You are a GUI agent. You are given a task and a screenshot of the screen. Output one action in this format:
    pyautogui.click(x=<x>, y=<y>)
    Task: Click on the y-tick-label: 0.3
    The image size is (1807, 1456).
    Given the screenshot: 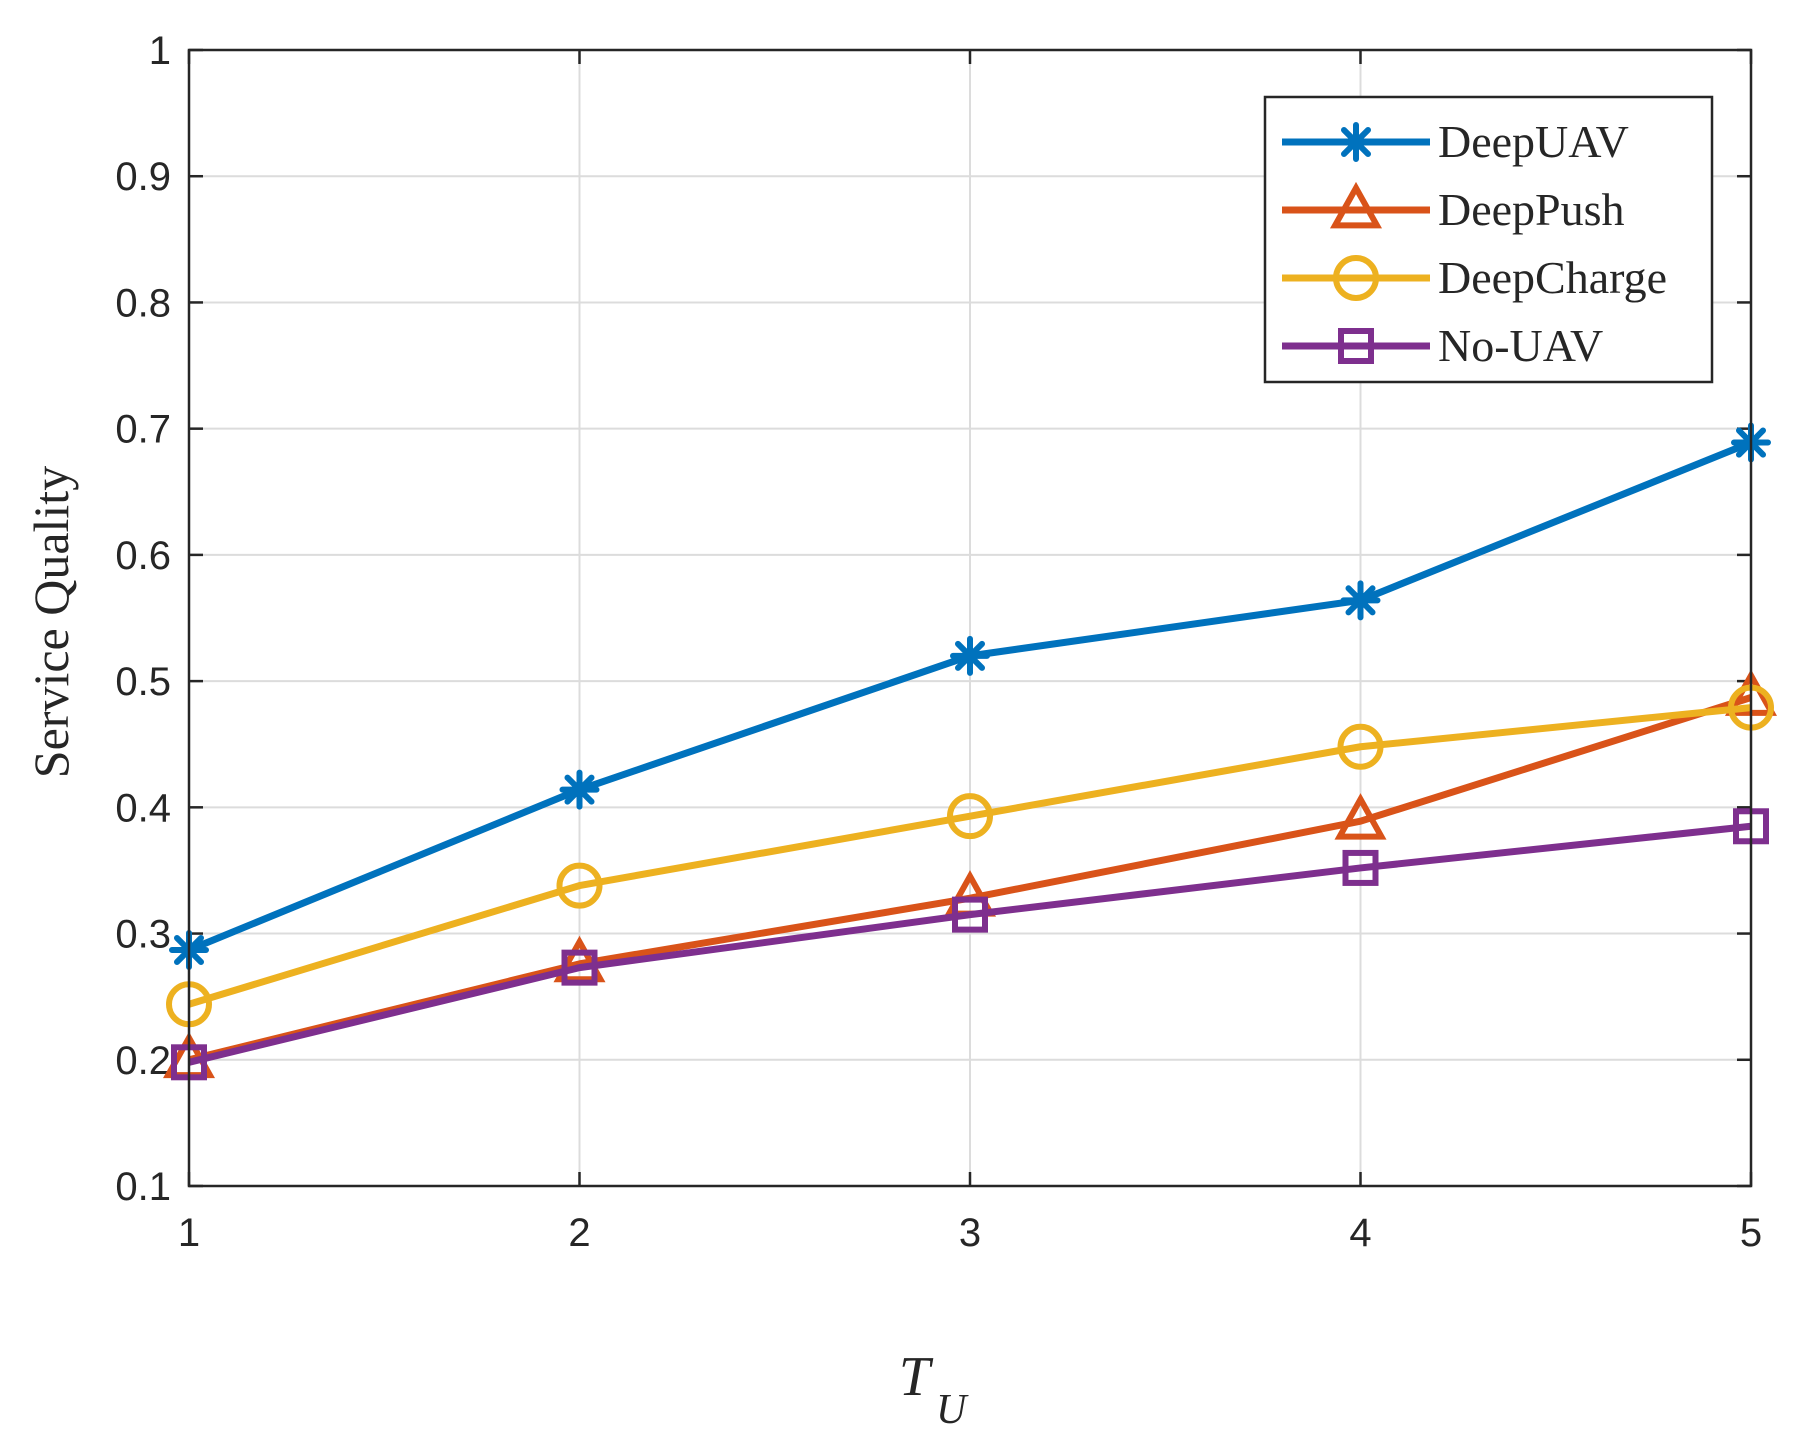 What is the action you would take?
    pyautogui.click(x=143, y=935)
    